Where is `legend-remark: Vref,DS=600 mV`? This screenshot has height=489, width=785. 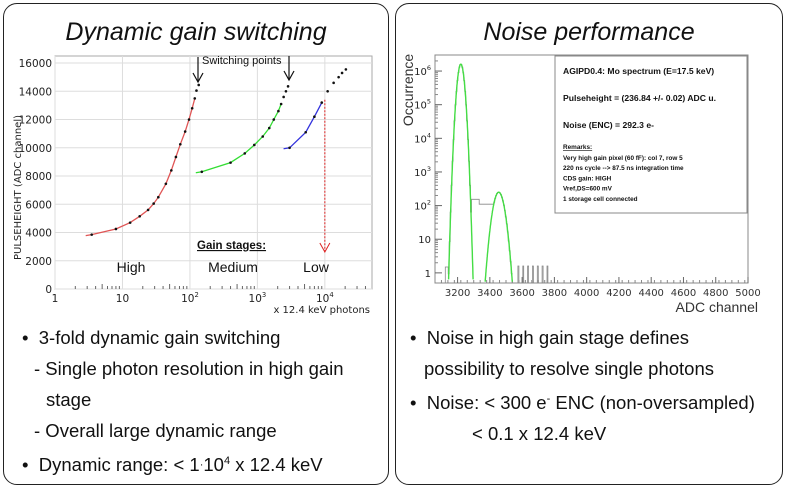 legend-remark: Vref,DS=600 mV is located at coordinates (588, 189).